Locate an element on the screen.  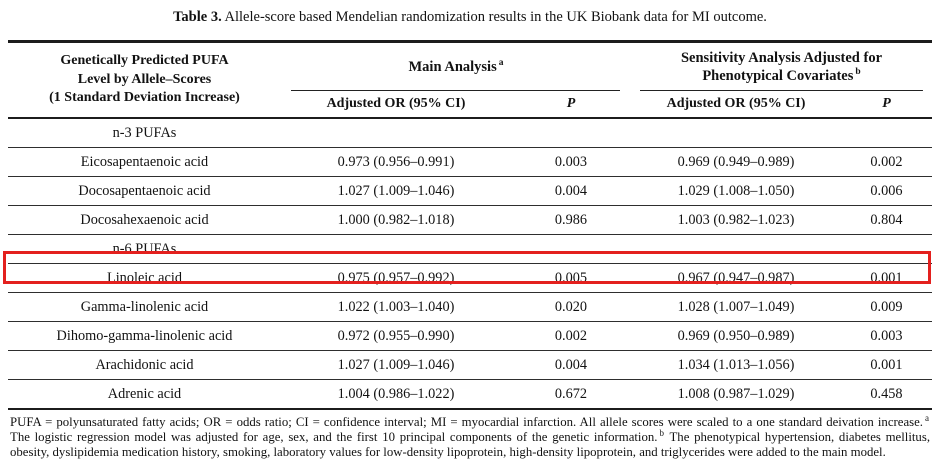
cell-or-sens: 1.028 (1.007–1.049) is located at coordinates (736, 306).